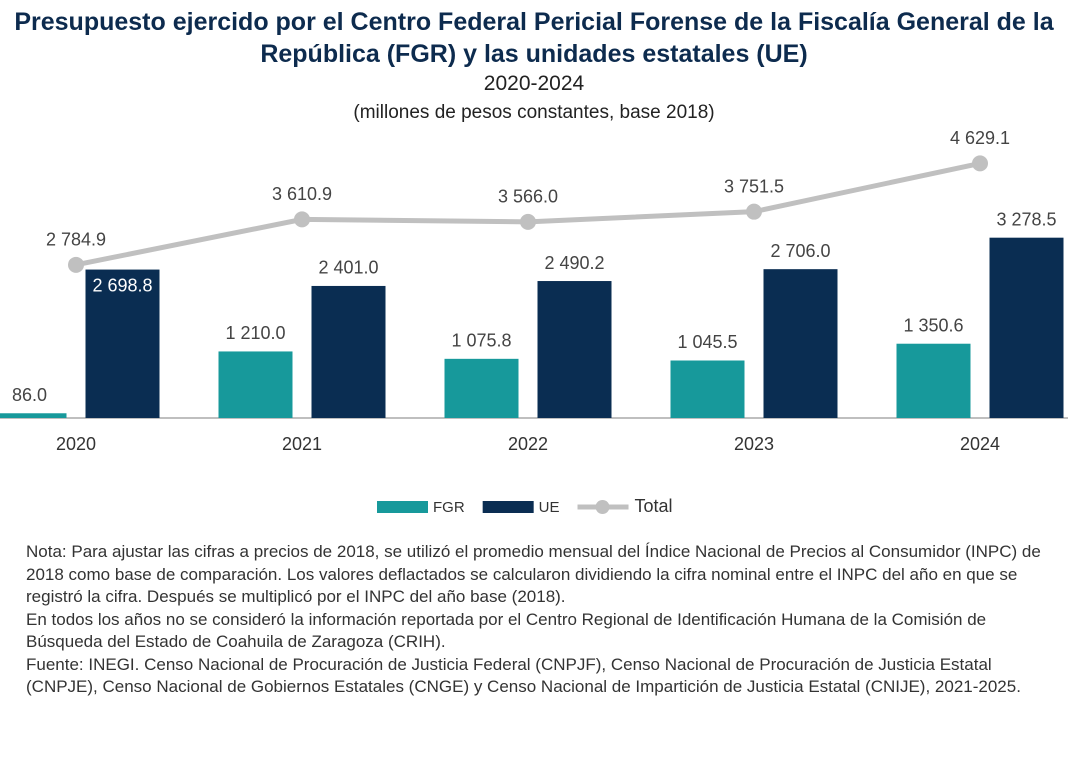 This screenshot has height=762, width=1068. I want to click on data-label: 2 784.9, so click(76, 240).